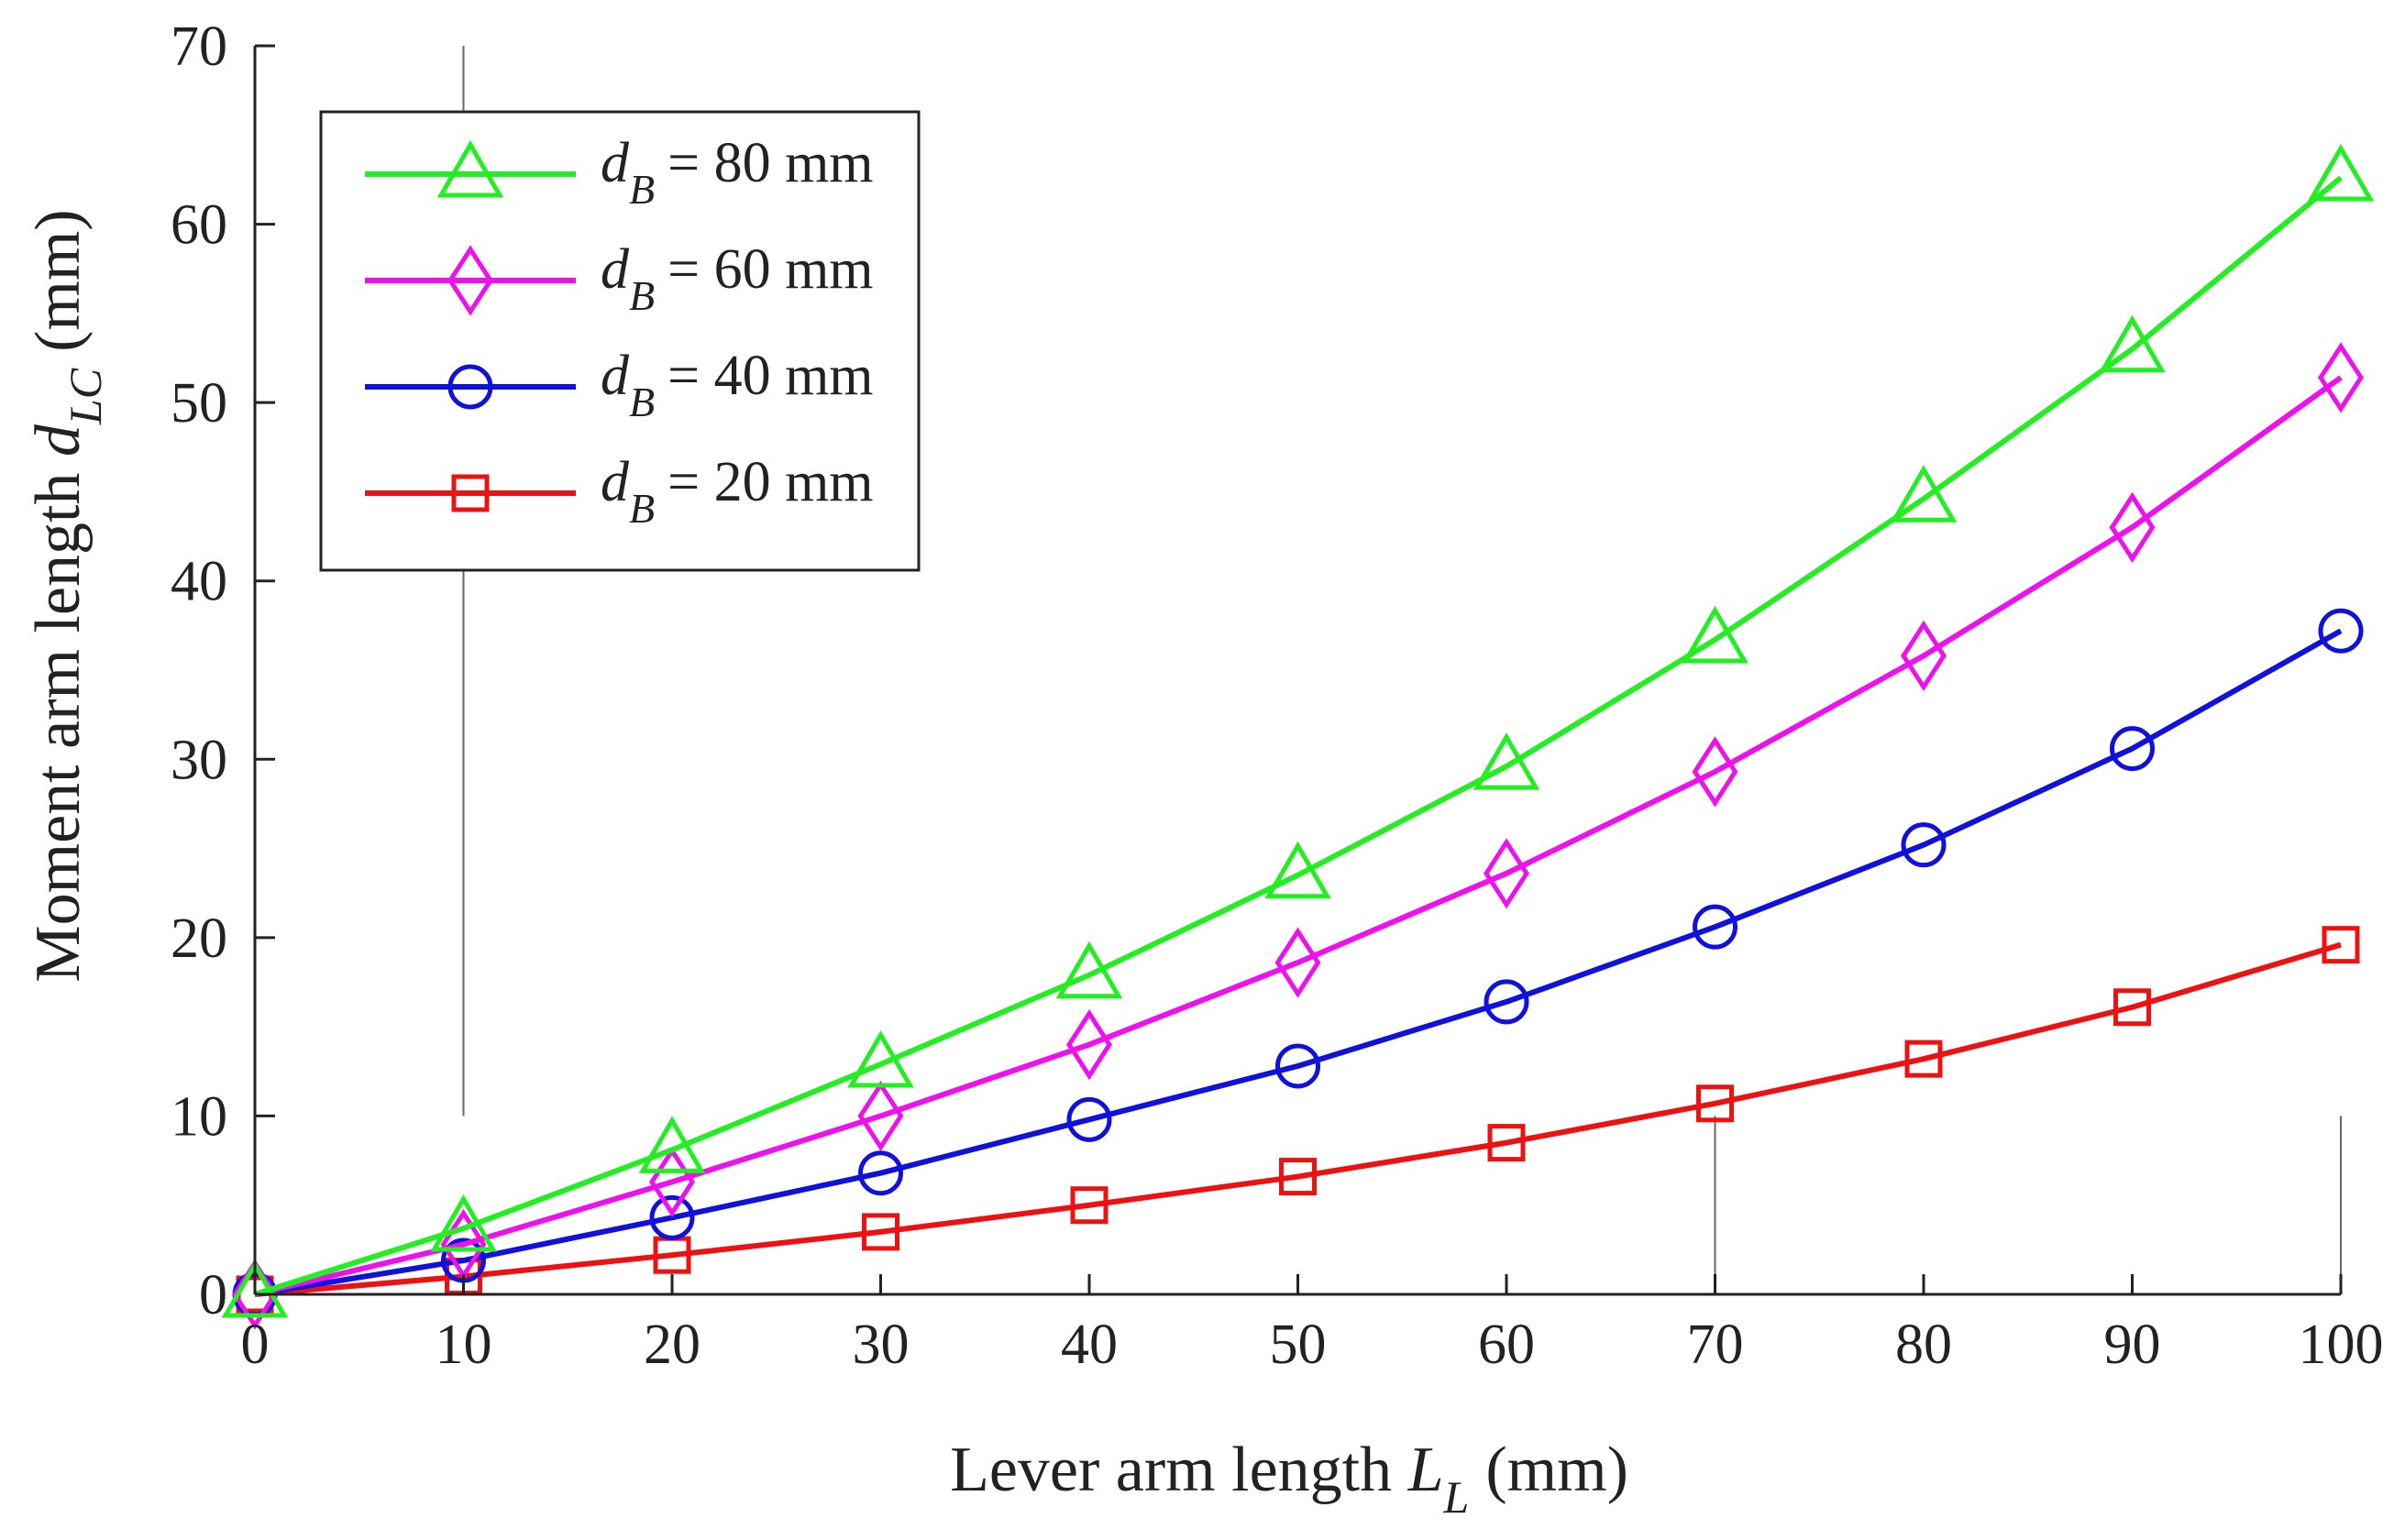 This screenshot has height=1540, width=2405. What do you see at coordinates (1298, 1345) in the screenshot?
I see `x-tick-label: 50` at bounding box center [1298, 1345].